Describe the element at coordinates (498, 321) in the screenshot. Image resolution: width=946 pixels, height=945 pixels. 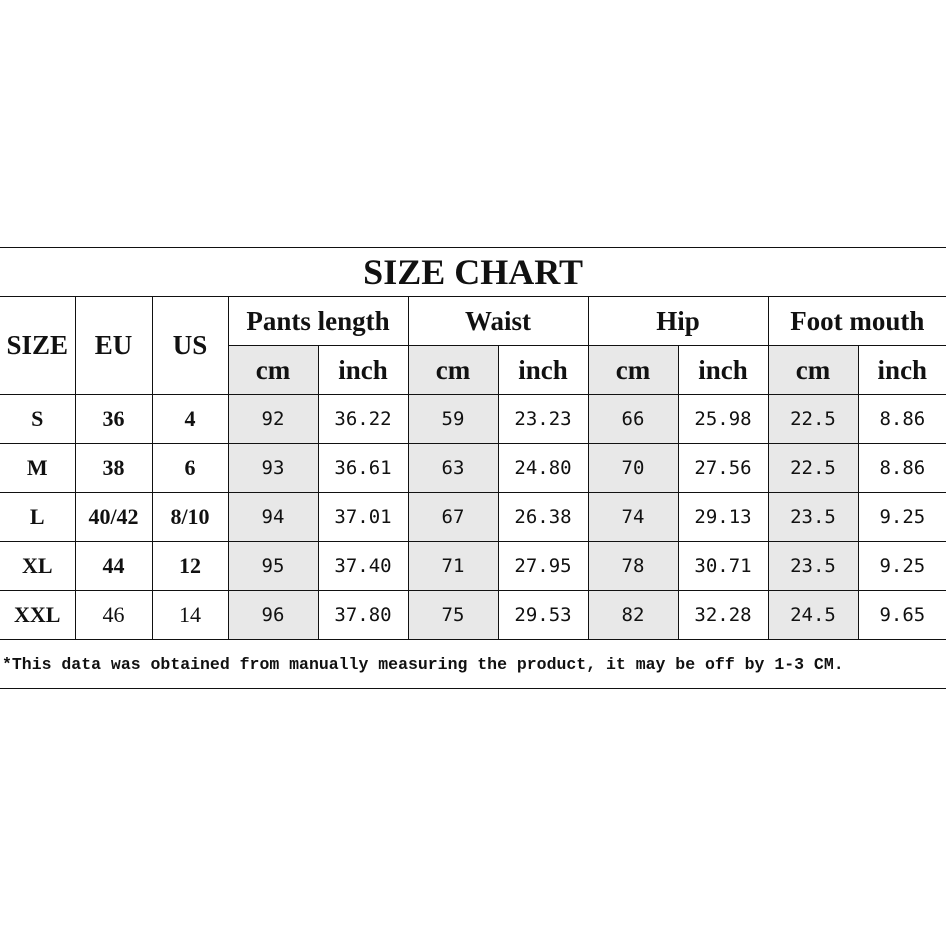
I see `header-waist: Waist` at that location.